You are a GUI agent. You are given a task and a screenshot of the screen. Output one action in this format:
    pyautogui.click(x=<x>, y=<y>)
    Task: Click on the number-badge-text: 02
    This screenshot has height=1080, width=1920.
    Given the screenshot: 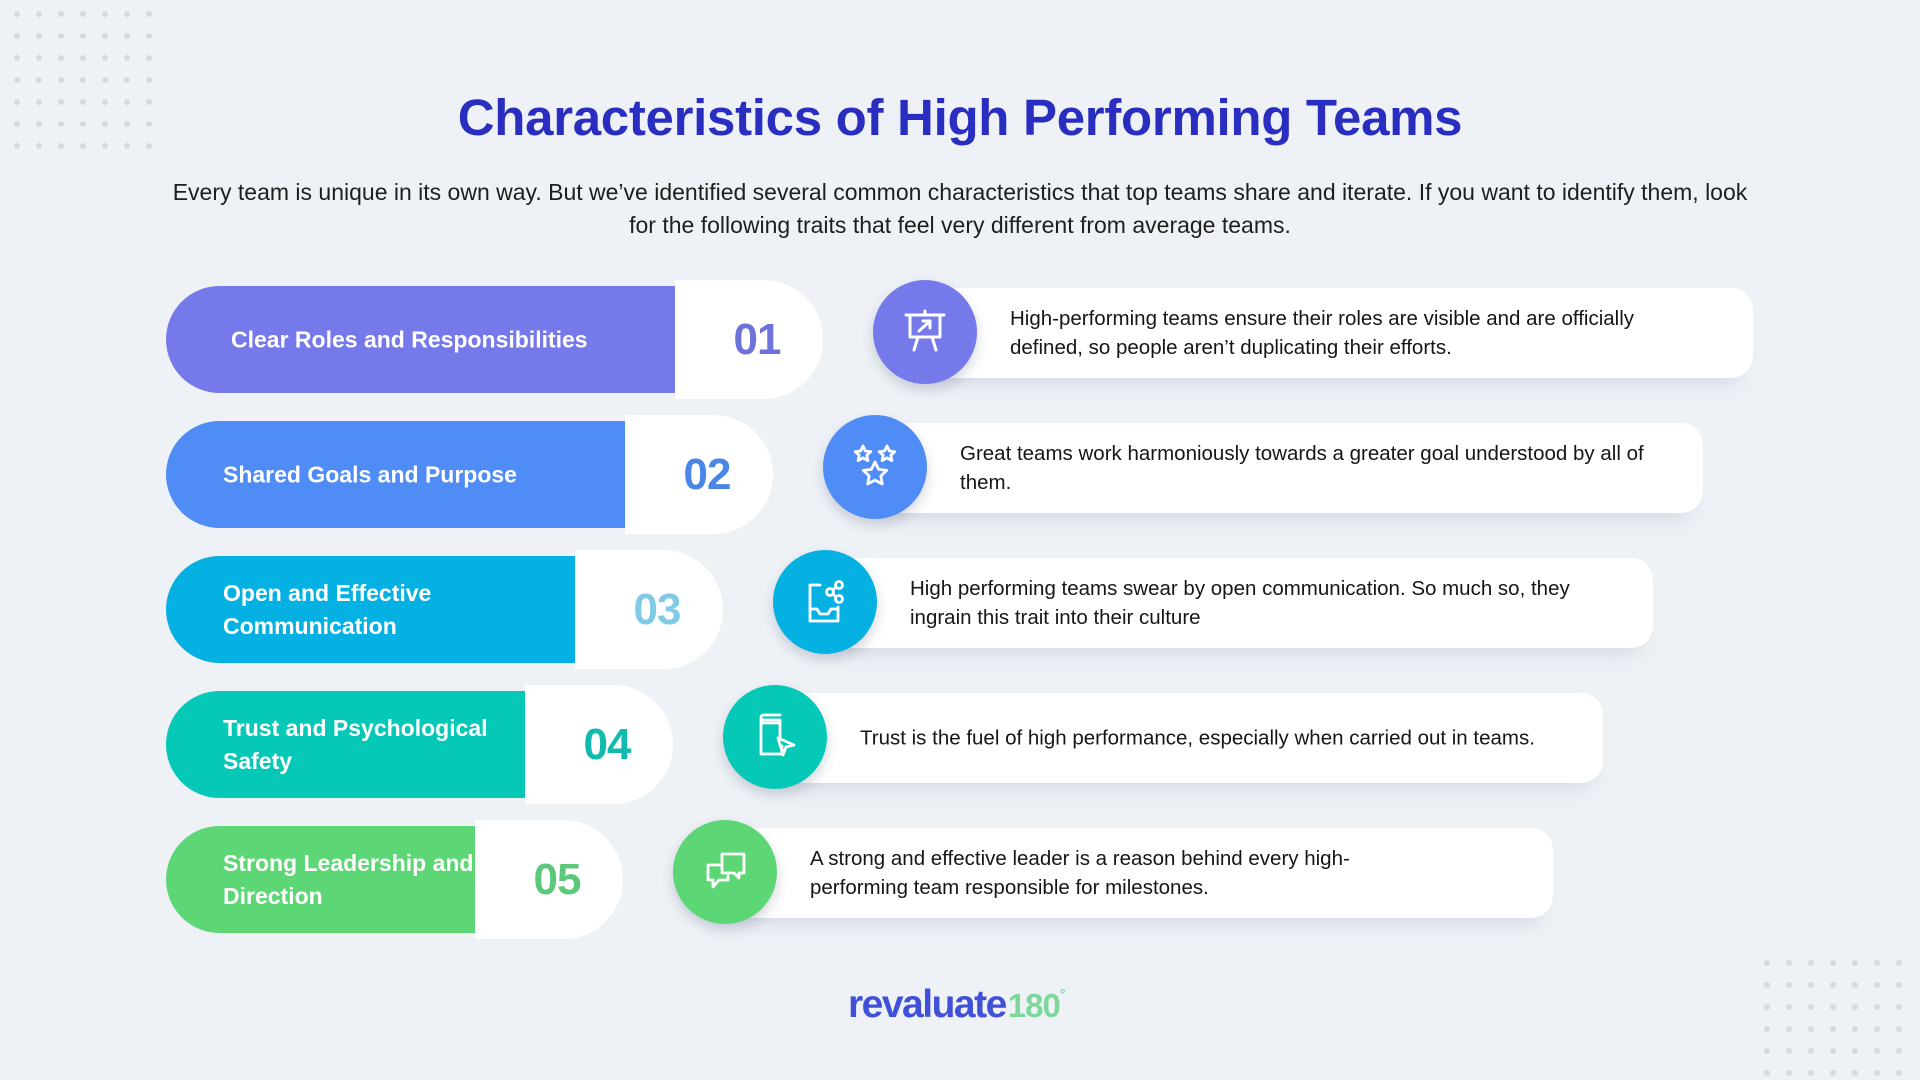 What is the action you would take?
    pyautogui.click(x=707, y=474)
    